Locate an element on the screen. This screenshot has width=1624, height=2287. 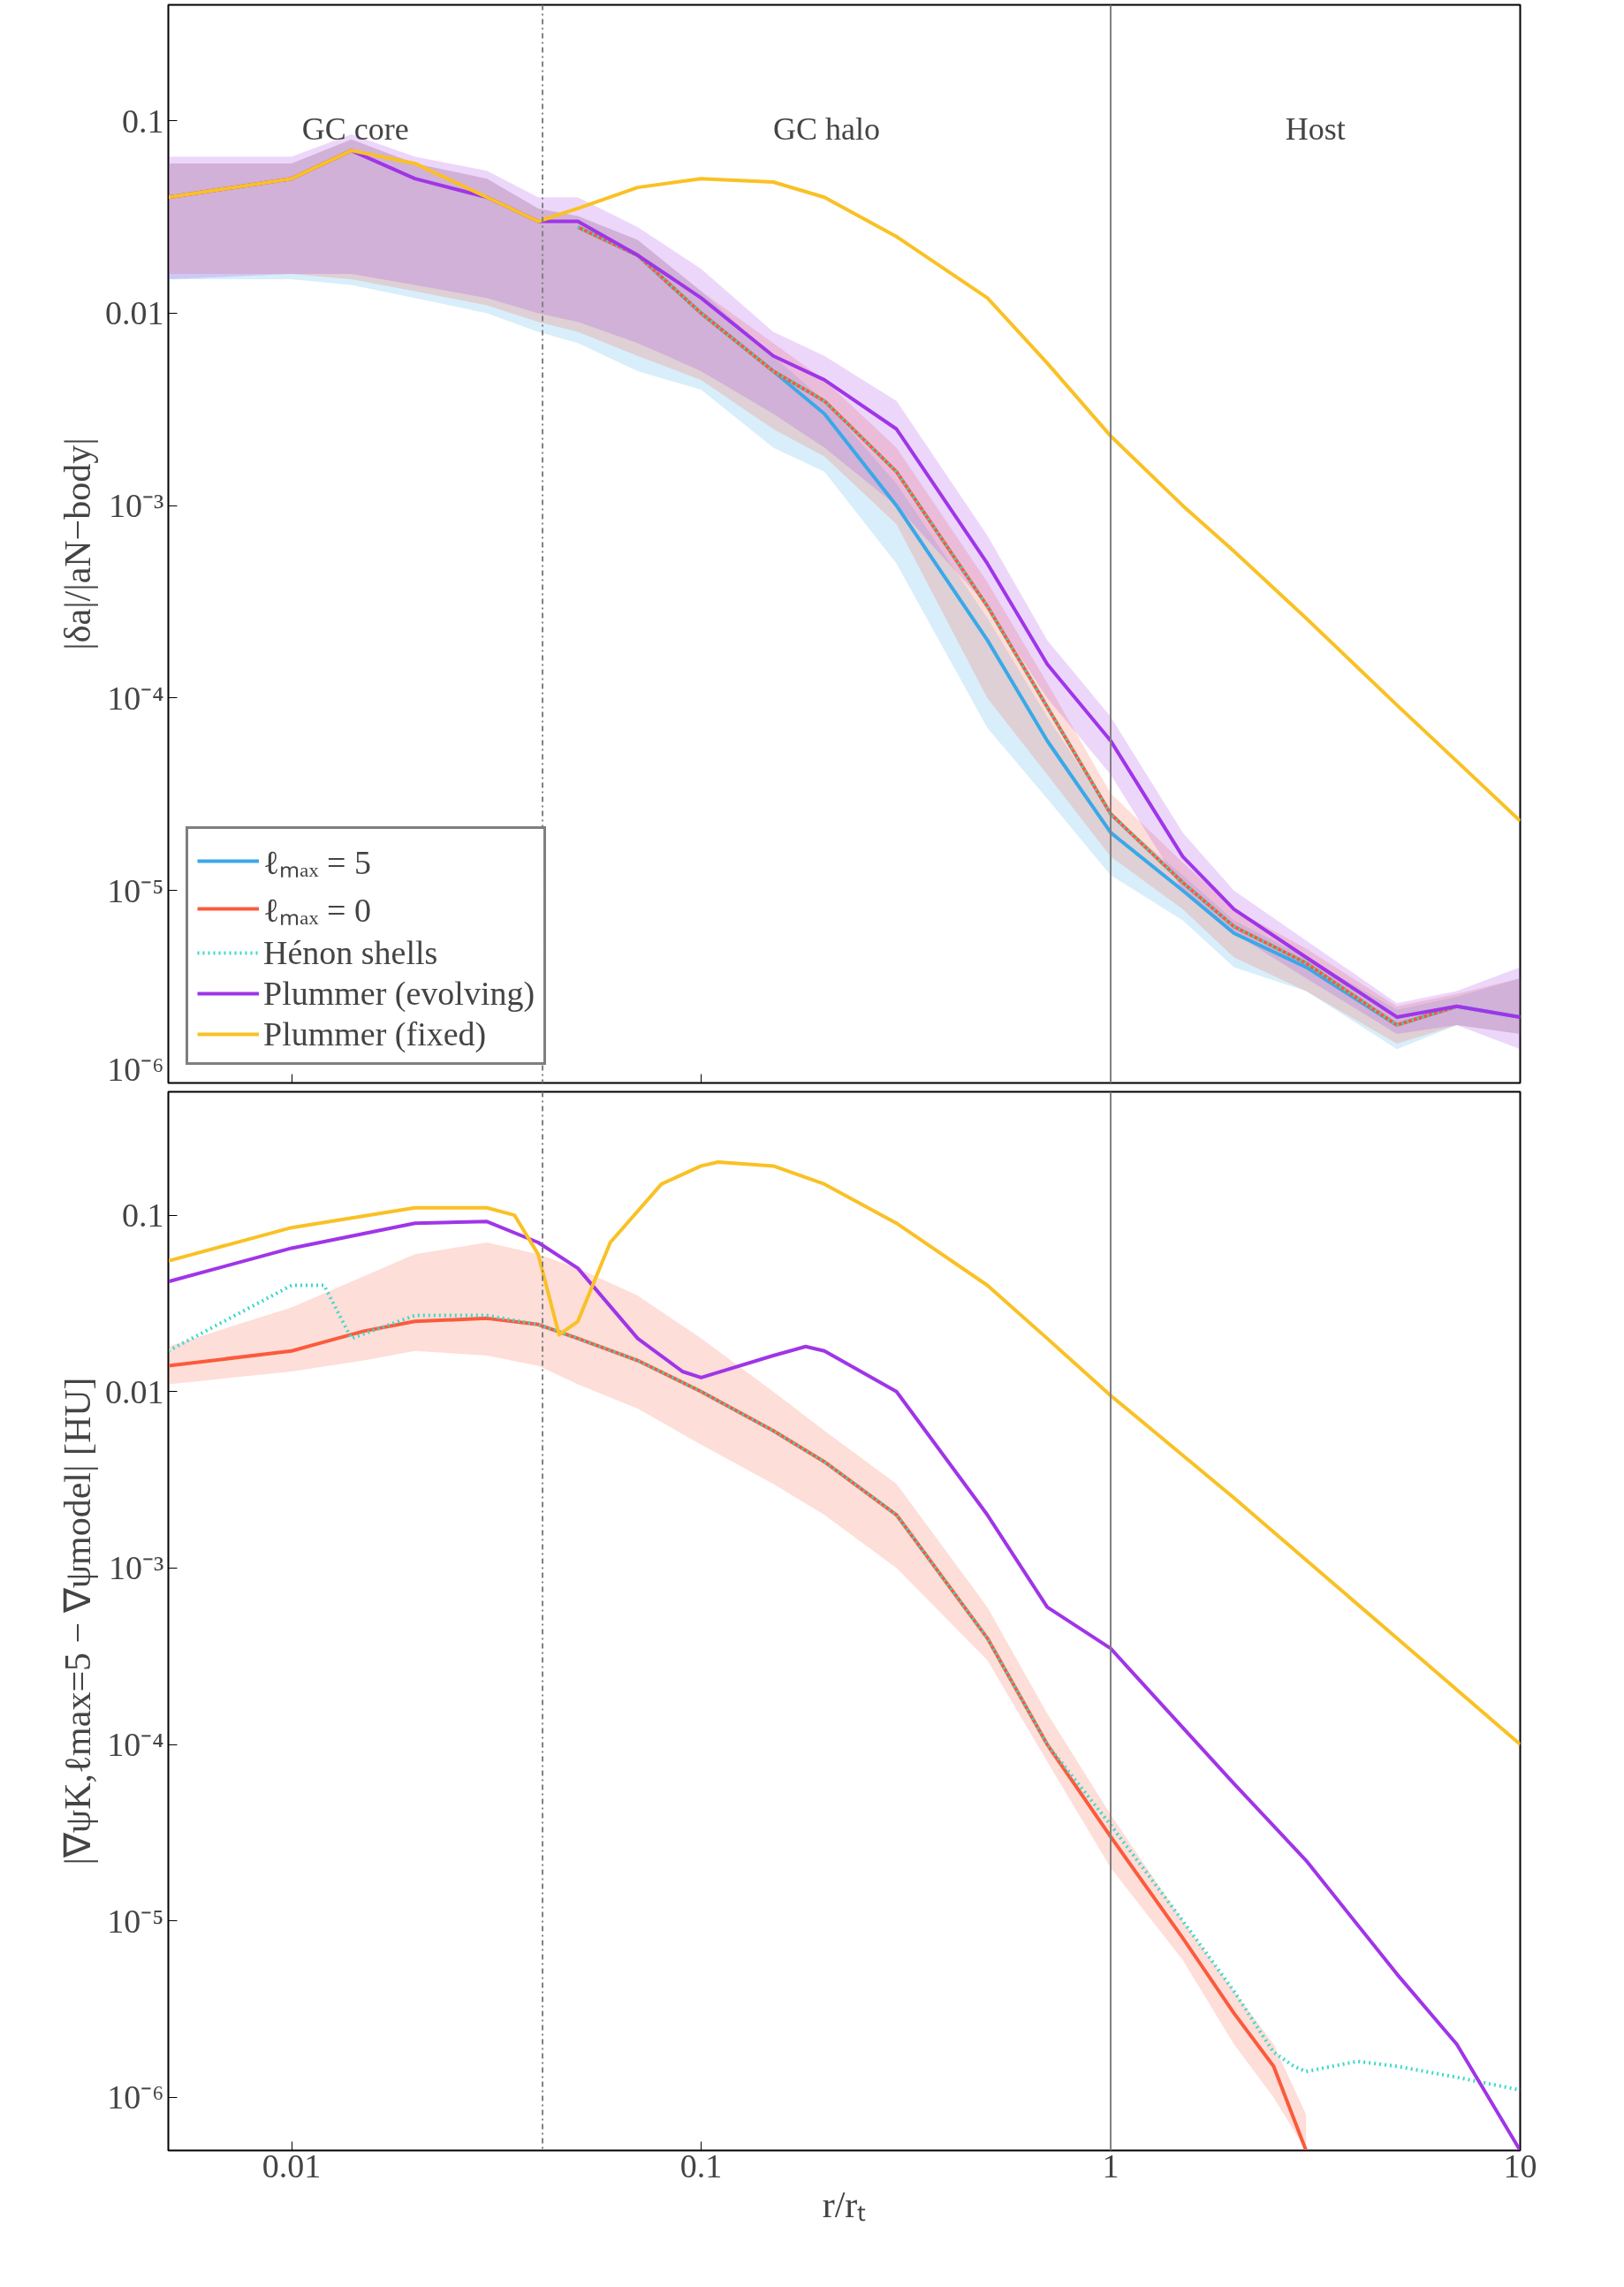
annotation: Host is located at coordinates (1315, 128).